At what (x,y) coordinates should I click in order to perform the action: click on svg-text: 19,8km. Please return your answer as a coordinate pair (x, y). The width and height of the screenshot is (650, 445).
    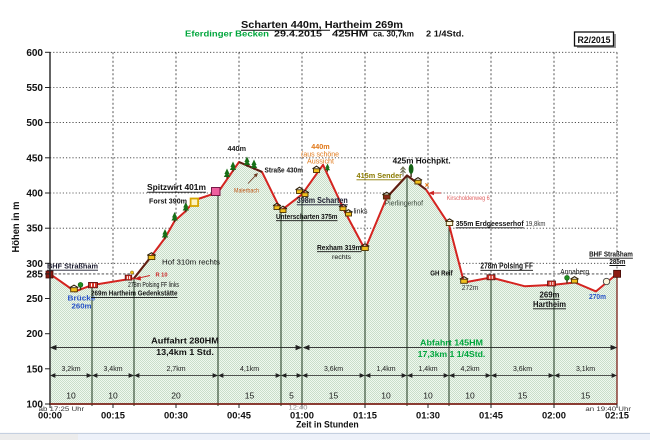
    Looking at the image, I should click on (536, 224).